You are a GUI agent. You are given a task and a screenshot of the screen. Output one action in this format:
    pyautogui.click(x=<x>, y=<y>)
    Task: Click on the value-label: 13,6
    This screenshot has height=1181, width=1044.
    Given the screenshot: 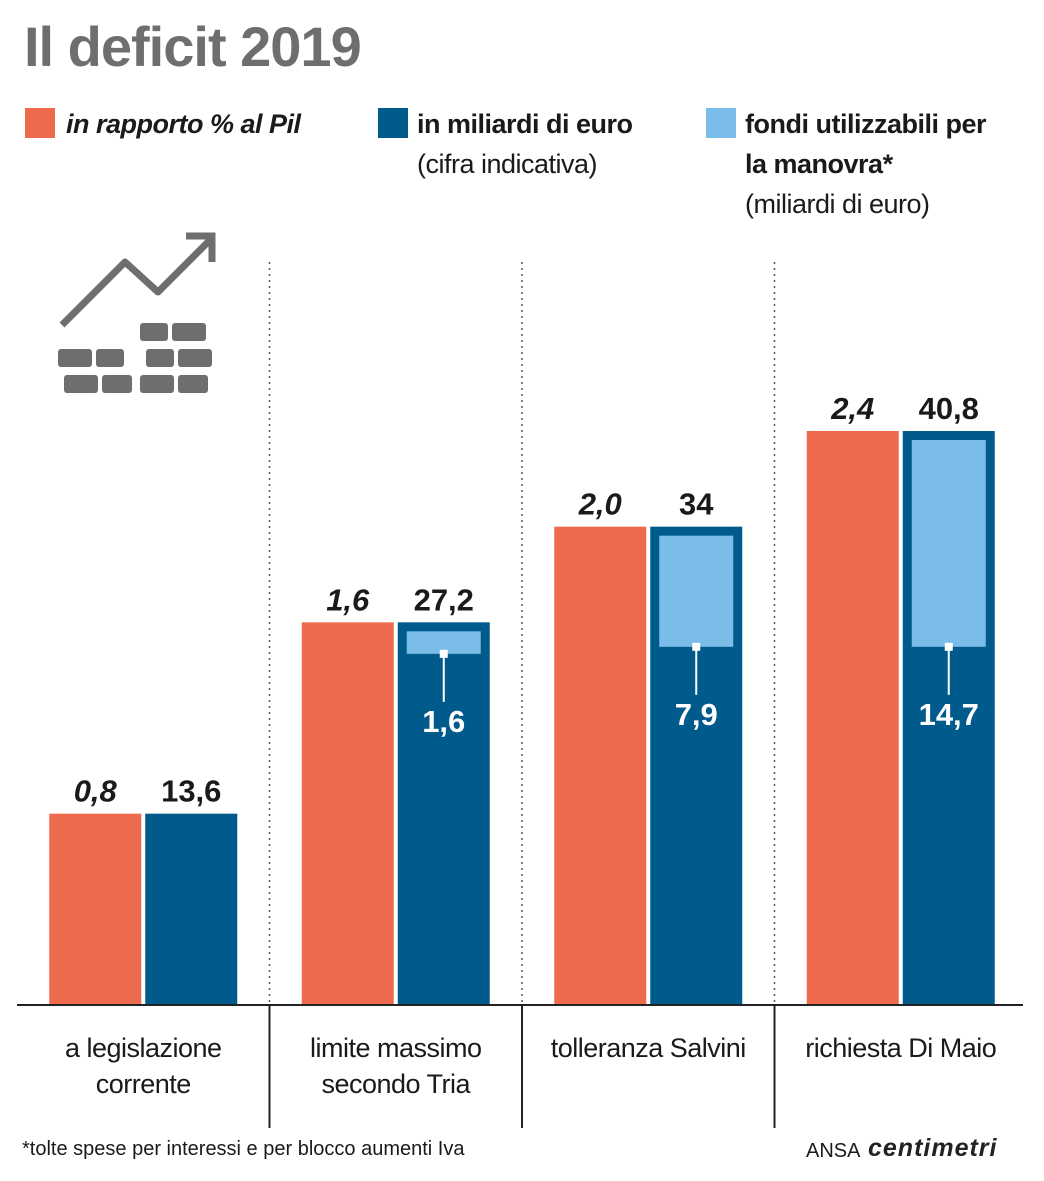 What is the action you would take?
    pyautogui.click(x=191, y=791)
    